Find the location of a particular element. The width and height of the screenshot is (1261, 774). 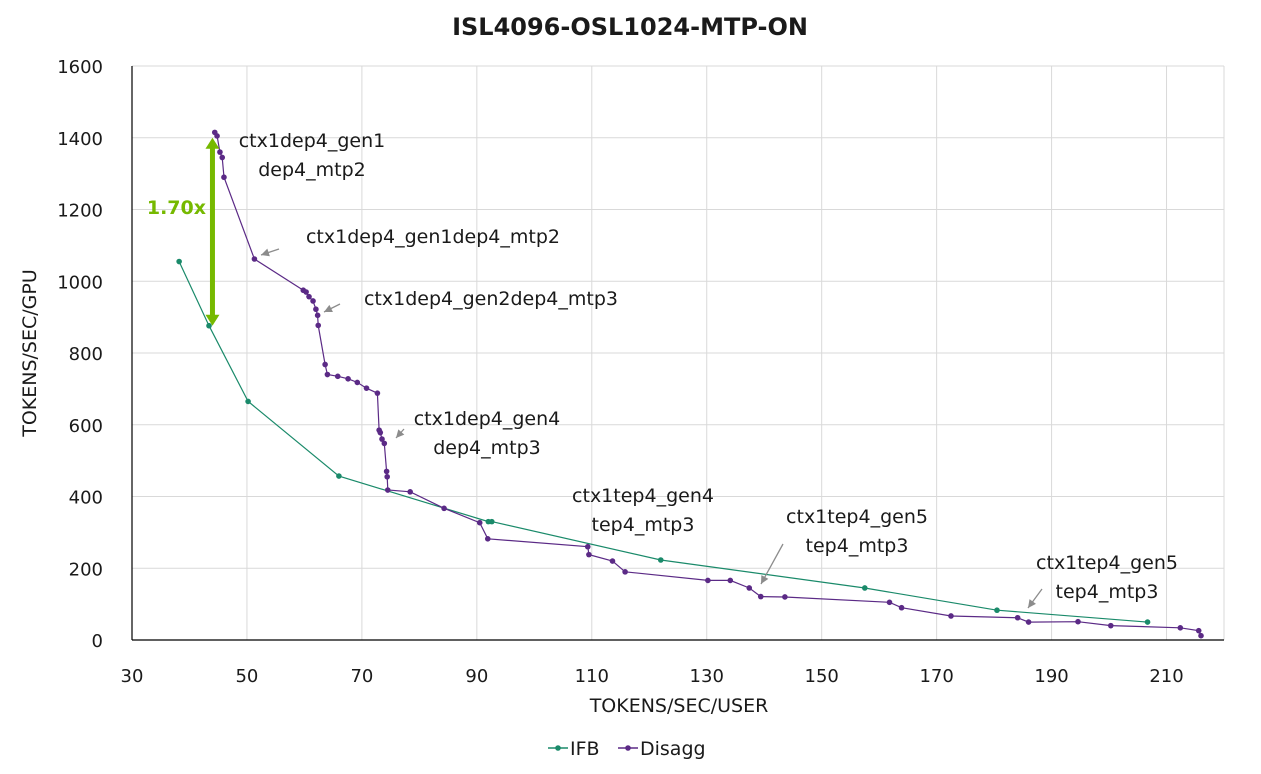

x-tick-label-3: 90 is located at coordinates (476, 676).